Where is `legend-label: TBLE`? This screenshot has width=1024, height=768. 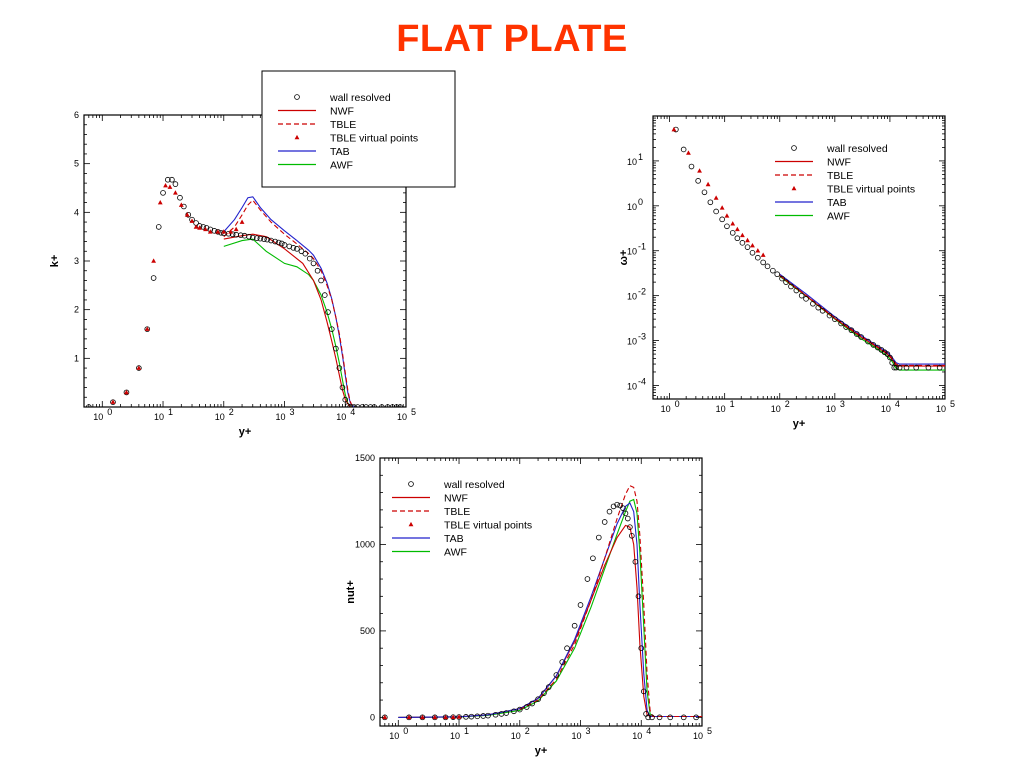
legend-label: TBLE is located at coordinates (840, 176).